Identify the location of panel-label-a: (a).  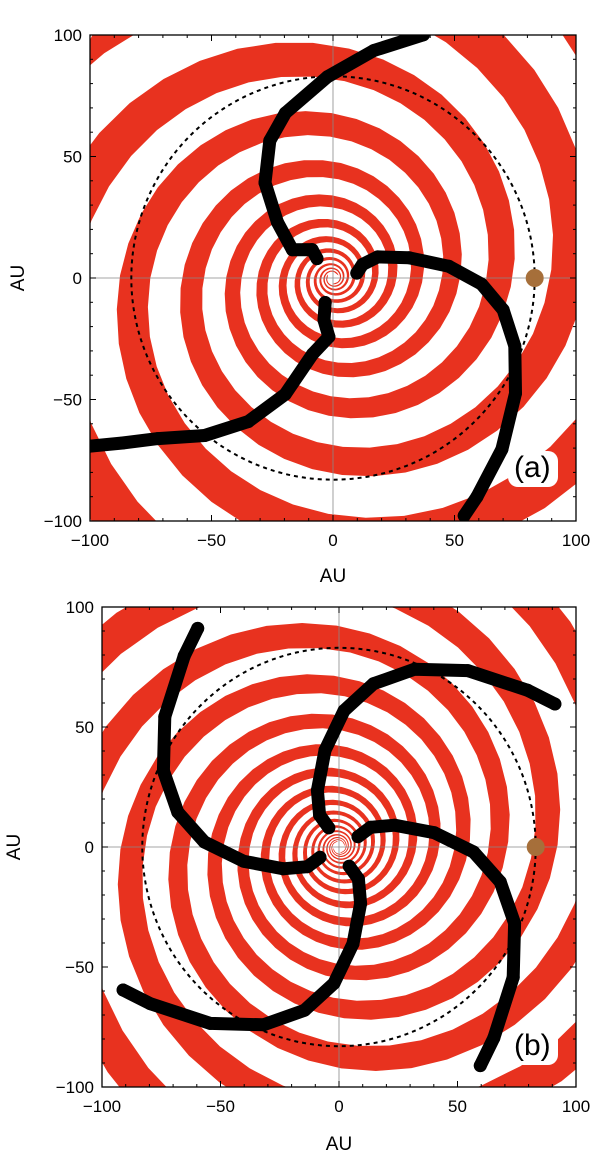
(532, 467).